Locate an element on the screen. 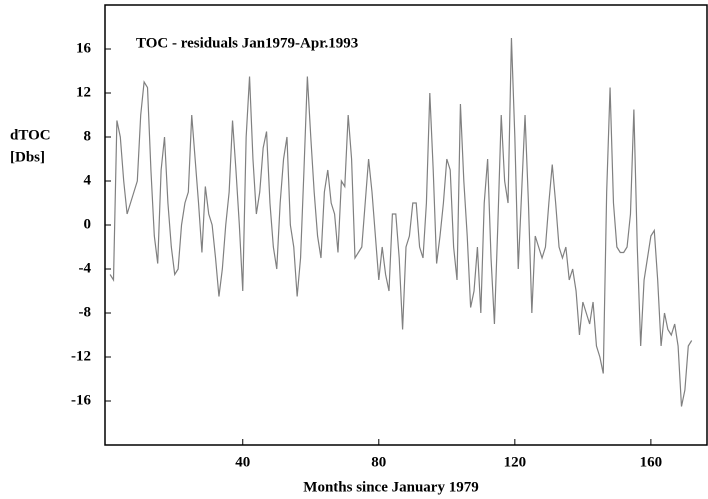  y-tick-label: -4 is located at coordinates (85, 268).